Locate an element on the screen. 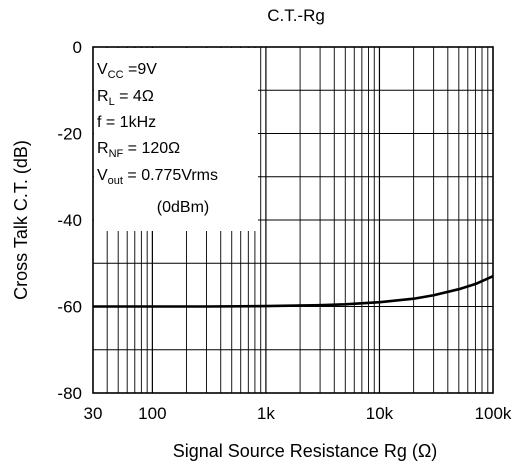 The image size is (522, 469). conditions-background is located at coordinates (176, 139).